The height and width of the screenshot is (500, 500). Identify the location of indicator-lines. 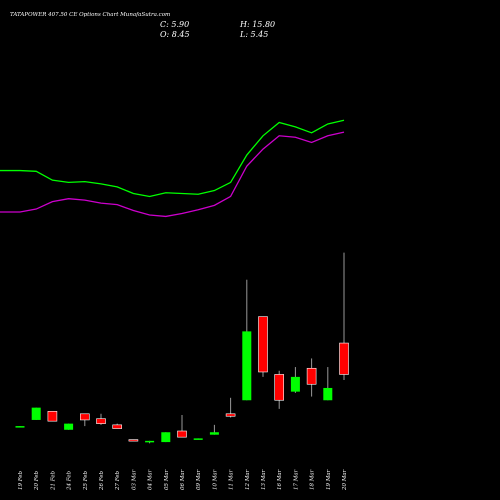
(172, 168).